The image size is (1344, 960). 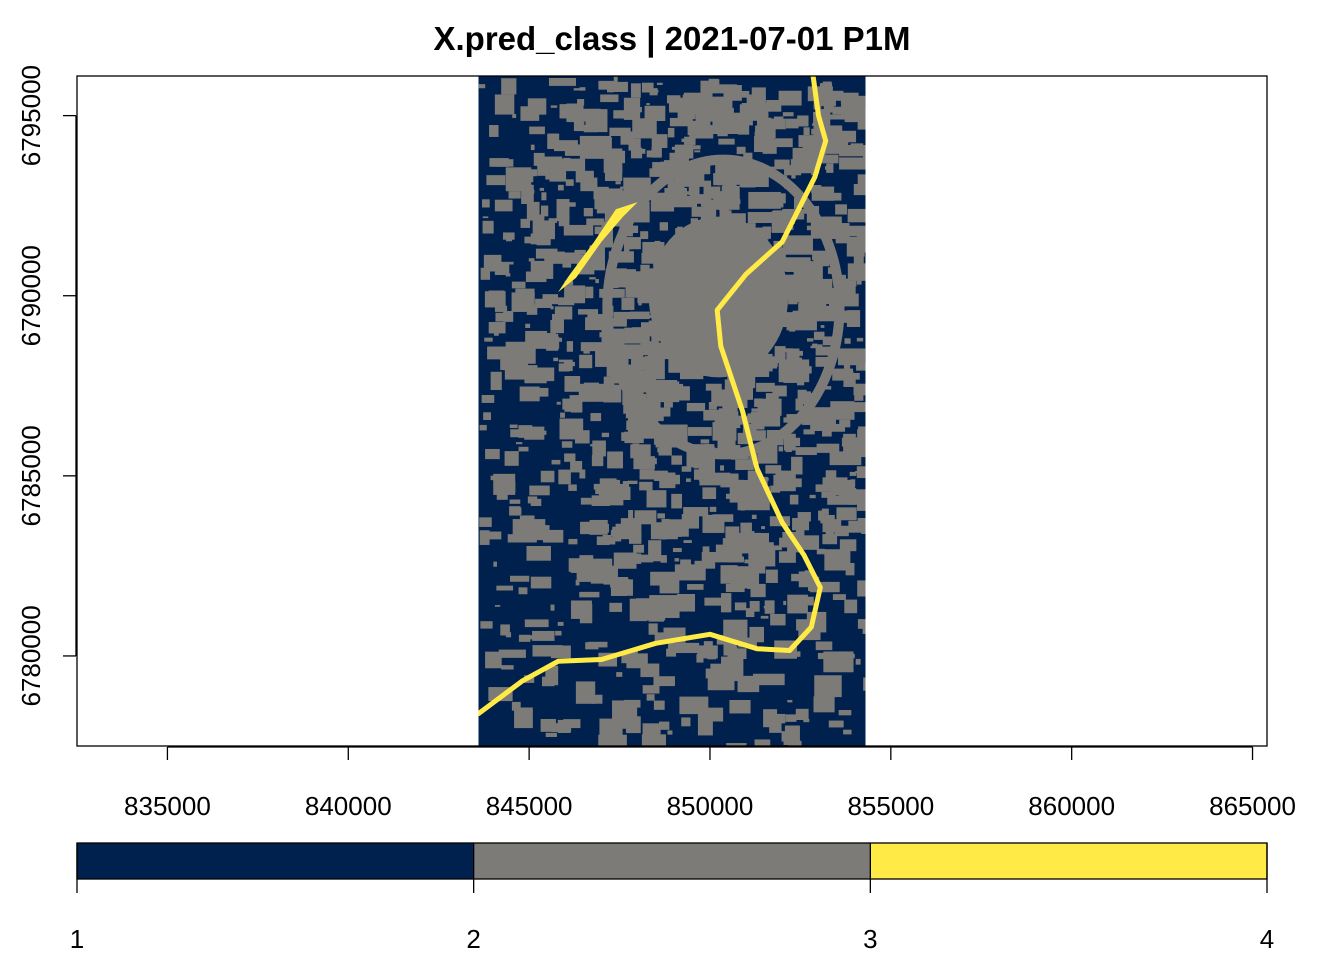 I want to click on x-tick-label: 860000, so click(x=1071, y=806).